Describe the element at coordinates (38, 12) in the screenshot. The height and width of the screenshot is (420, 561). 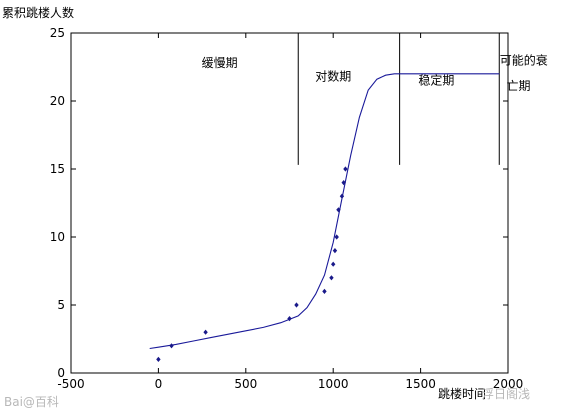
I see `y-axis-label: 累积跳楼人数` at that location.